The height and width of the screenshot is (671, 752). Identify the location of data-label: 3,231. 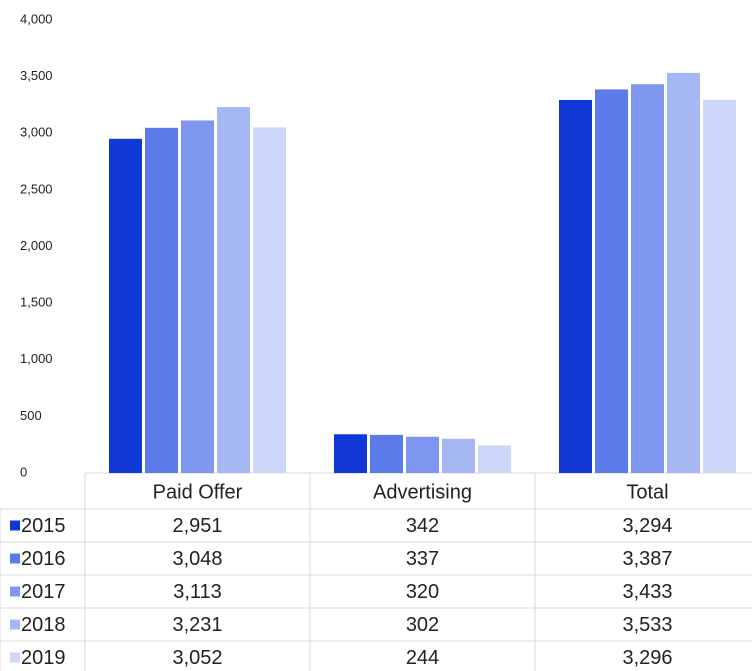
(197, 625).